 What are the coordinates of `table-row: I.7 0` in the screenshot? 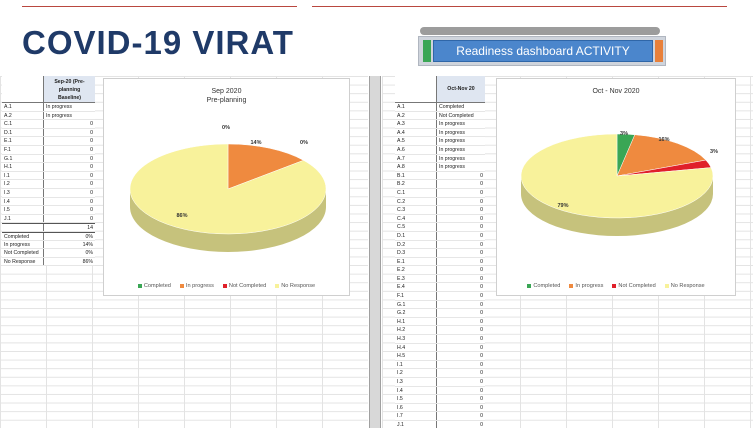 It's located at (440, 416).